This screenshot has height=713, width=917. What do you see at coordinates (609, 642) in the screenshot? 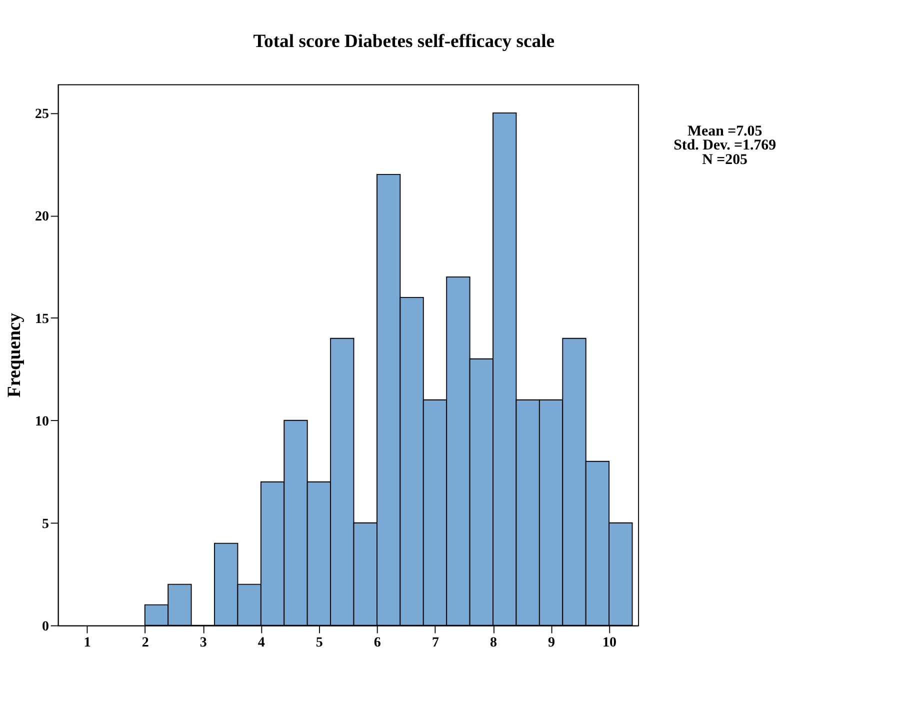
I see `x-tick-label: 10` at bounding box center [609, 642].